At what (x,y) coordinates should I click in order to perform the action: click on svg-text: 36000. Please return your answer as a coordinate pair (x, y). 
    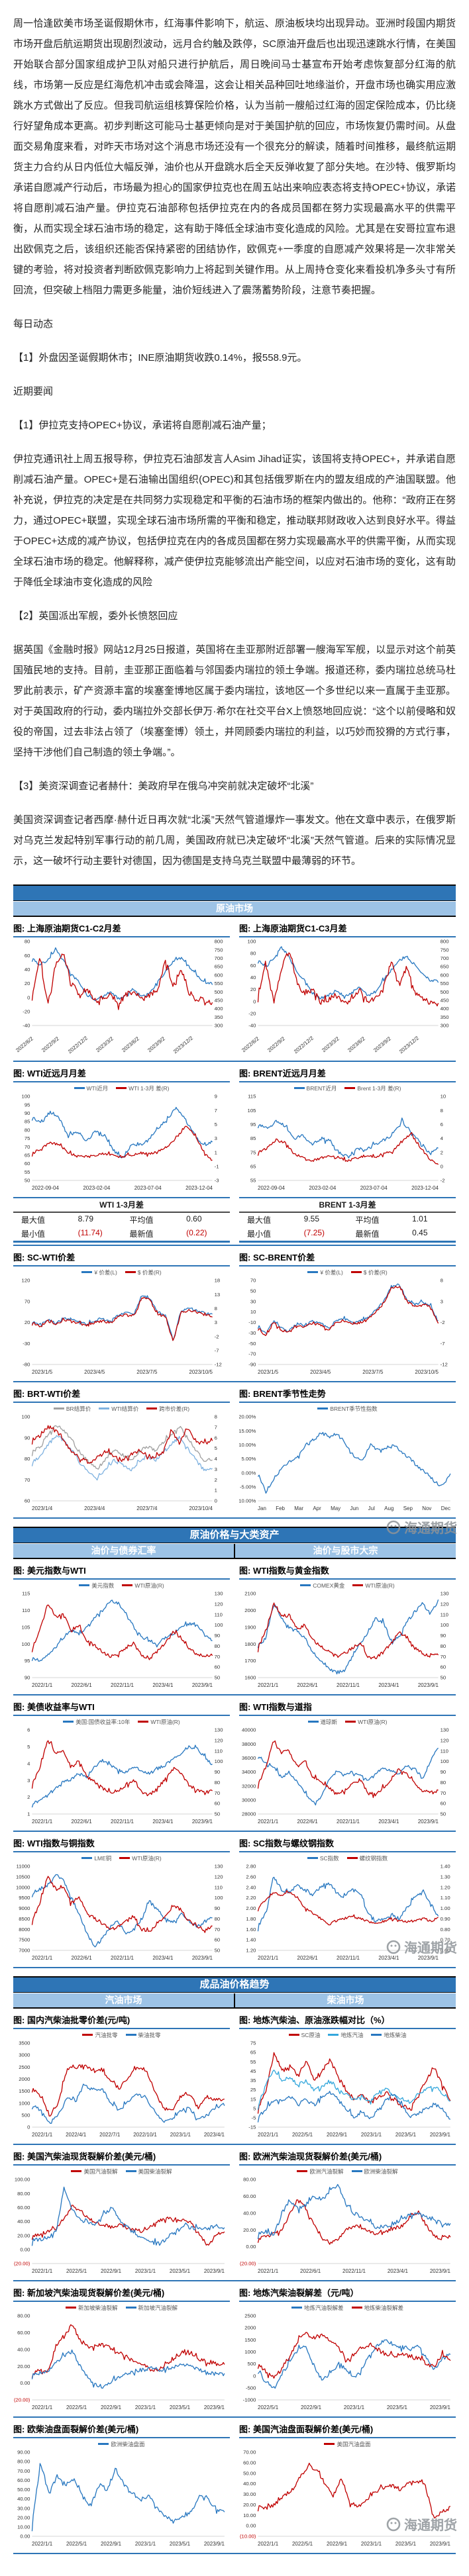
    Looking at the image, I should click on (249, 1758).